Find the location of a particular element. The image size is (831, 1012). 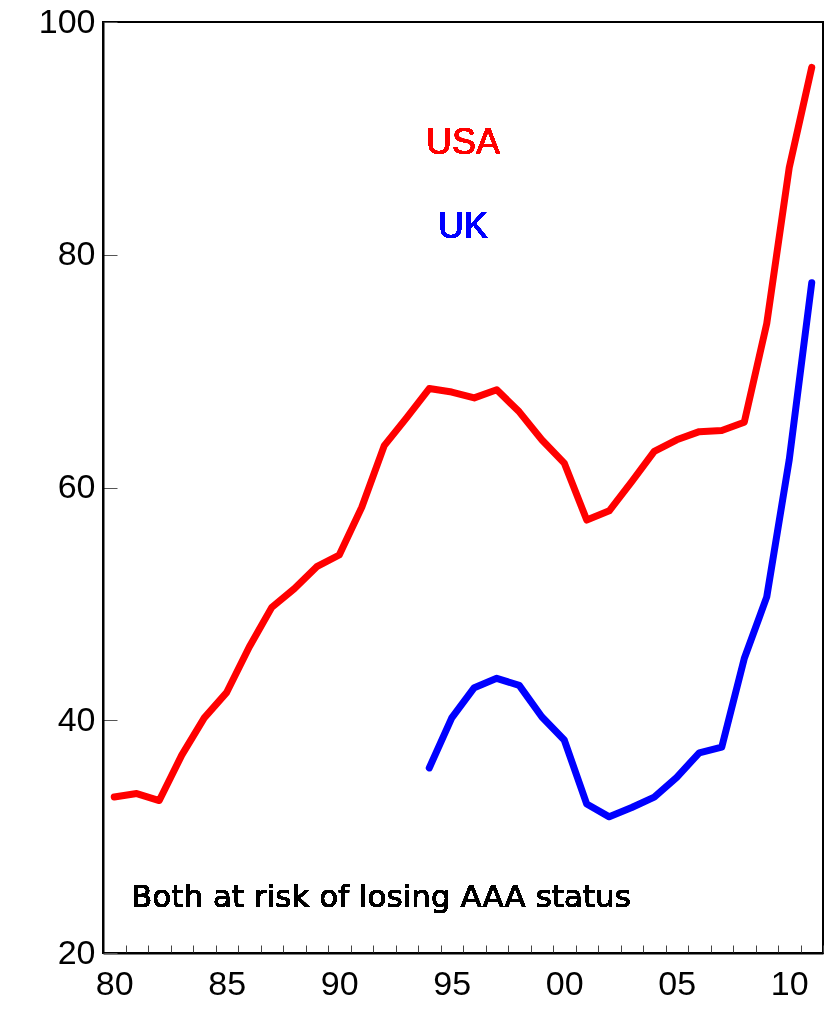

x-tick-label: 00 is located at coordinates (564, 982).